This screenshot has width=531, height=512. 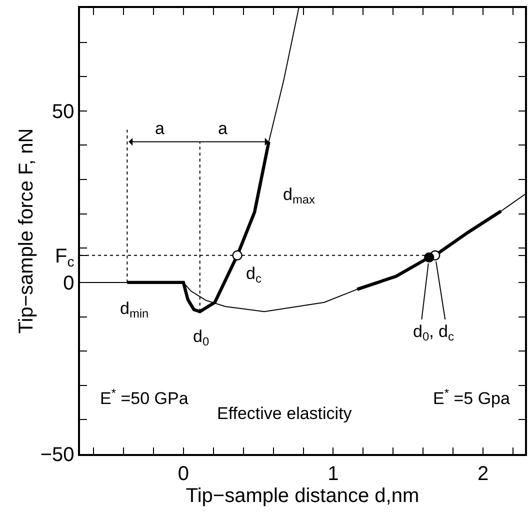 I want to click on y-tick-label: −50, so click(x=57, y=455).